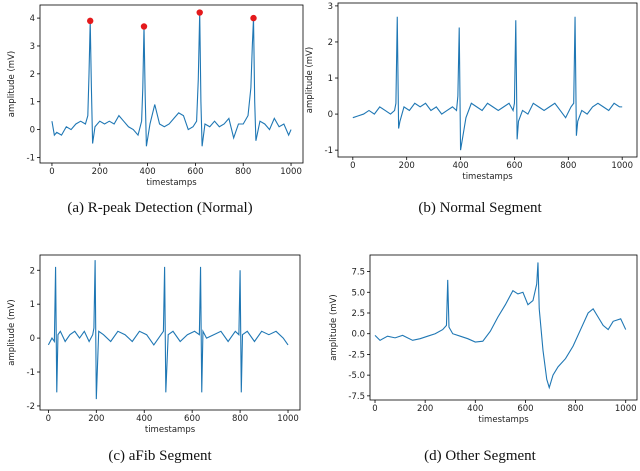  I want to click on y-tick-label: -2, so click(31, 407).